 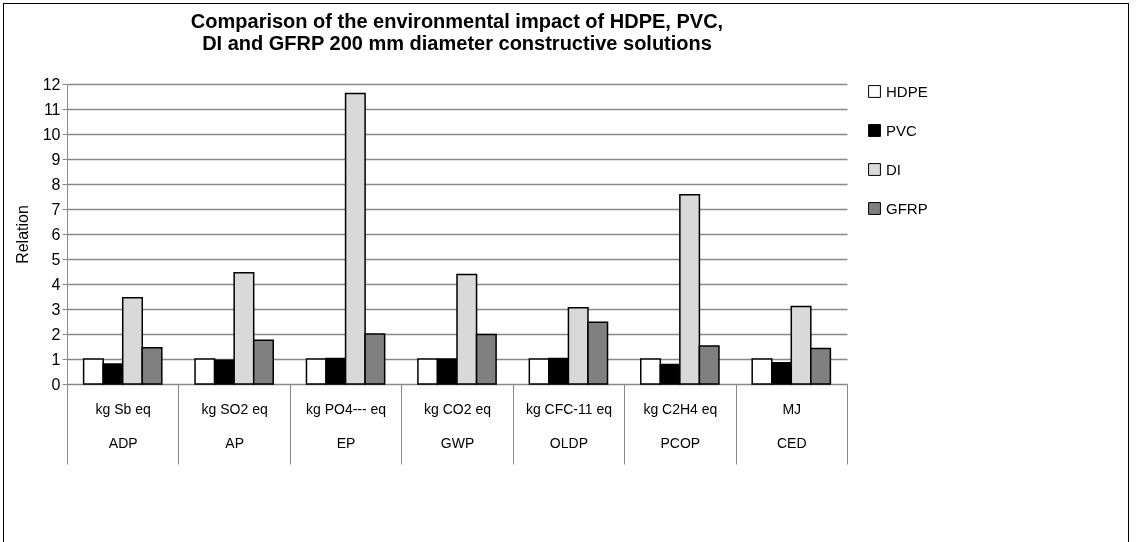 What do you see at coordinates (51, 134) in the screenshot?
I see `y-tick-label: 10` at bounding box center [51, 134].